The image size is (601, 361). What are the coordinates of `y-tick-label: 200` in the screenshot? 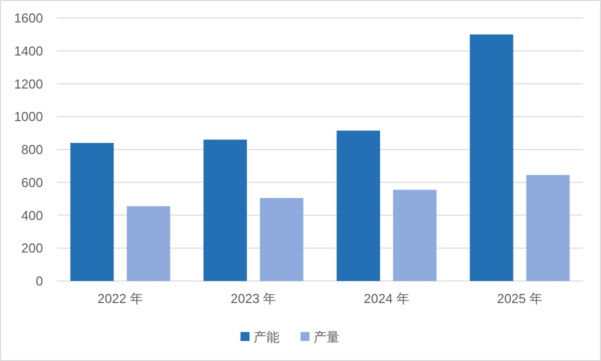 It's located at (32, 248).